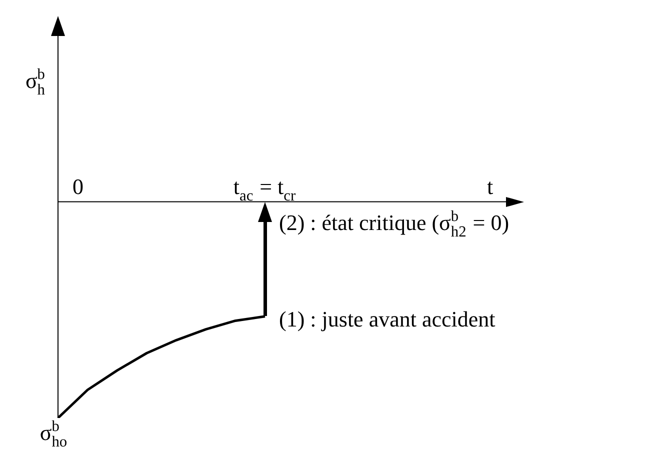 Image resolution: width=655 pixels, height=456 pixels. What do you see at coordinates (78, 186) in the screenshot?
I see `text: 0` at bounding box center [78, 186].